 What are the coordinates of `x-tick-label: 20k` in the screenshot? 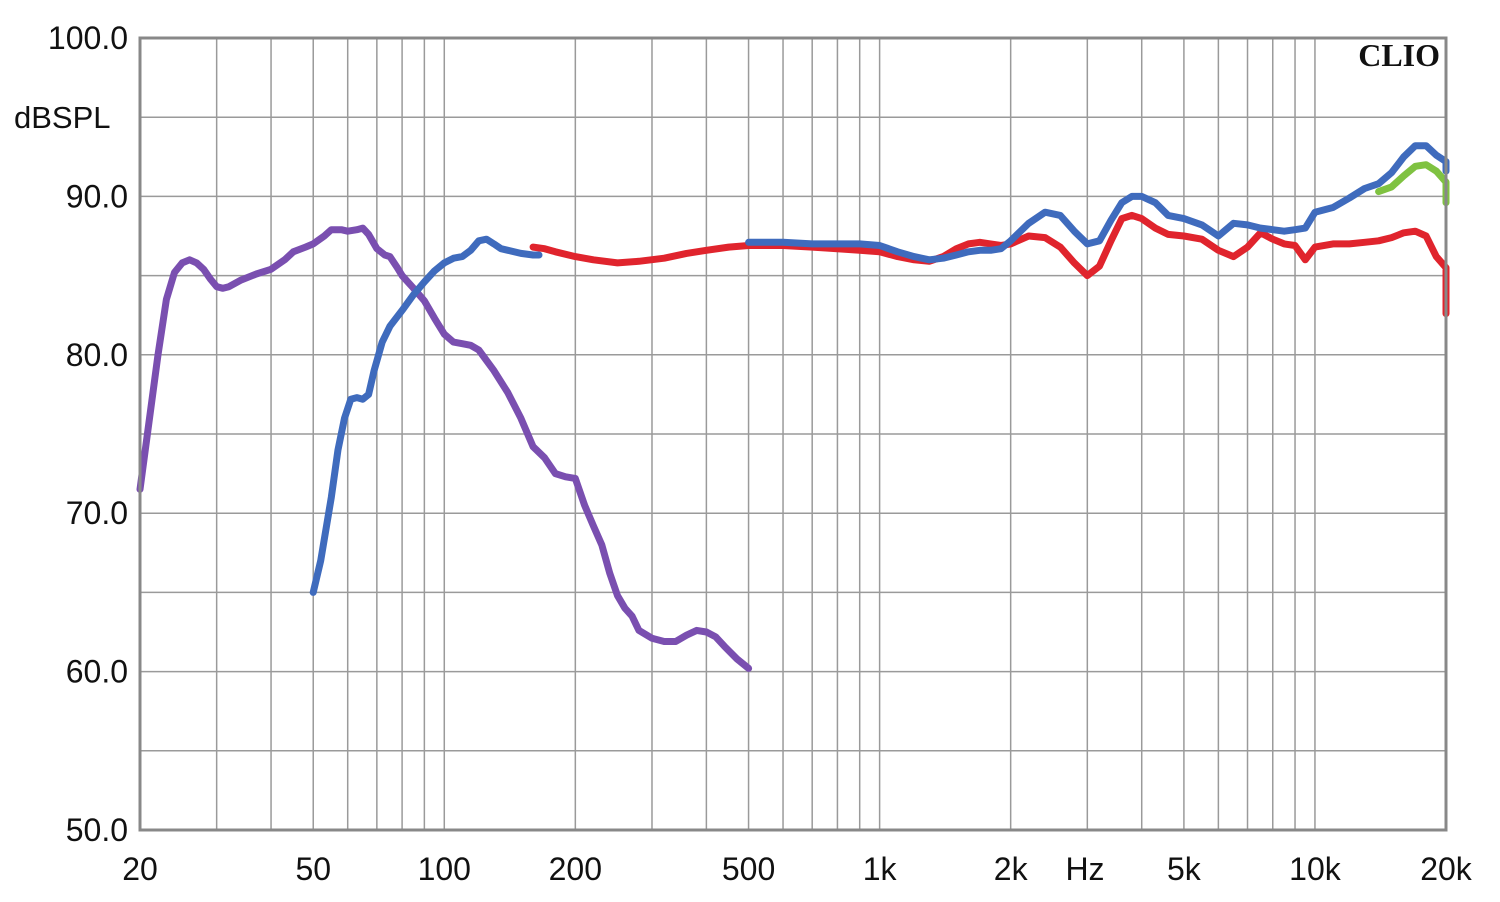 It's located at (1446, 869).